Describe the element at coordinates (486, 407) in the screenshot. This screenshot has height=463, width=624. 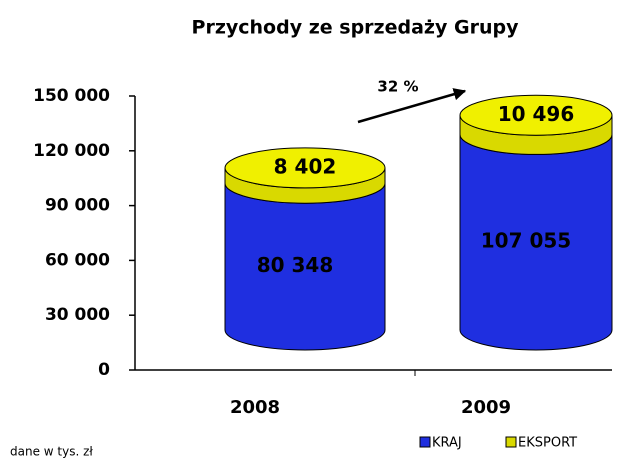
I see `x-tick-label: 2009` at that location.